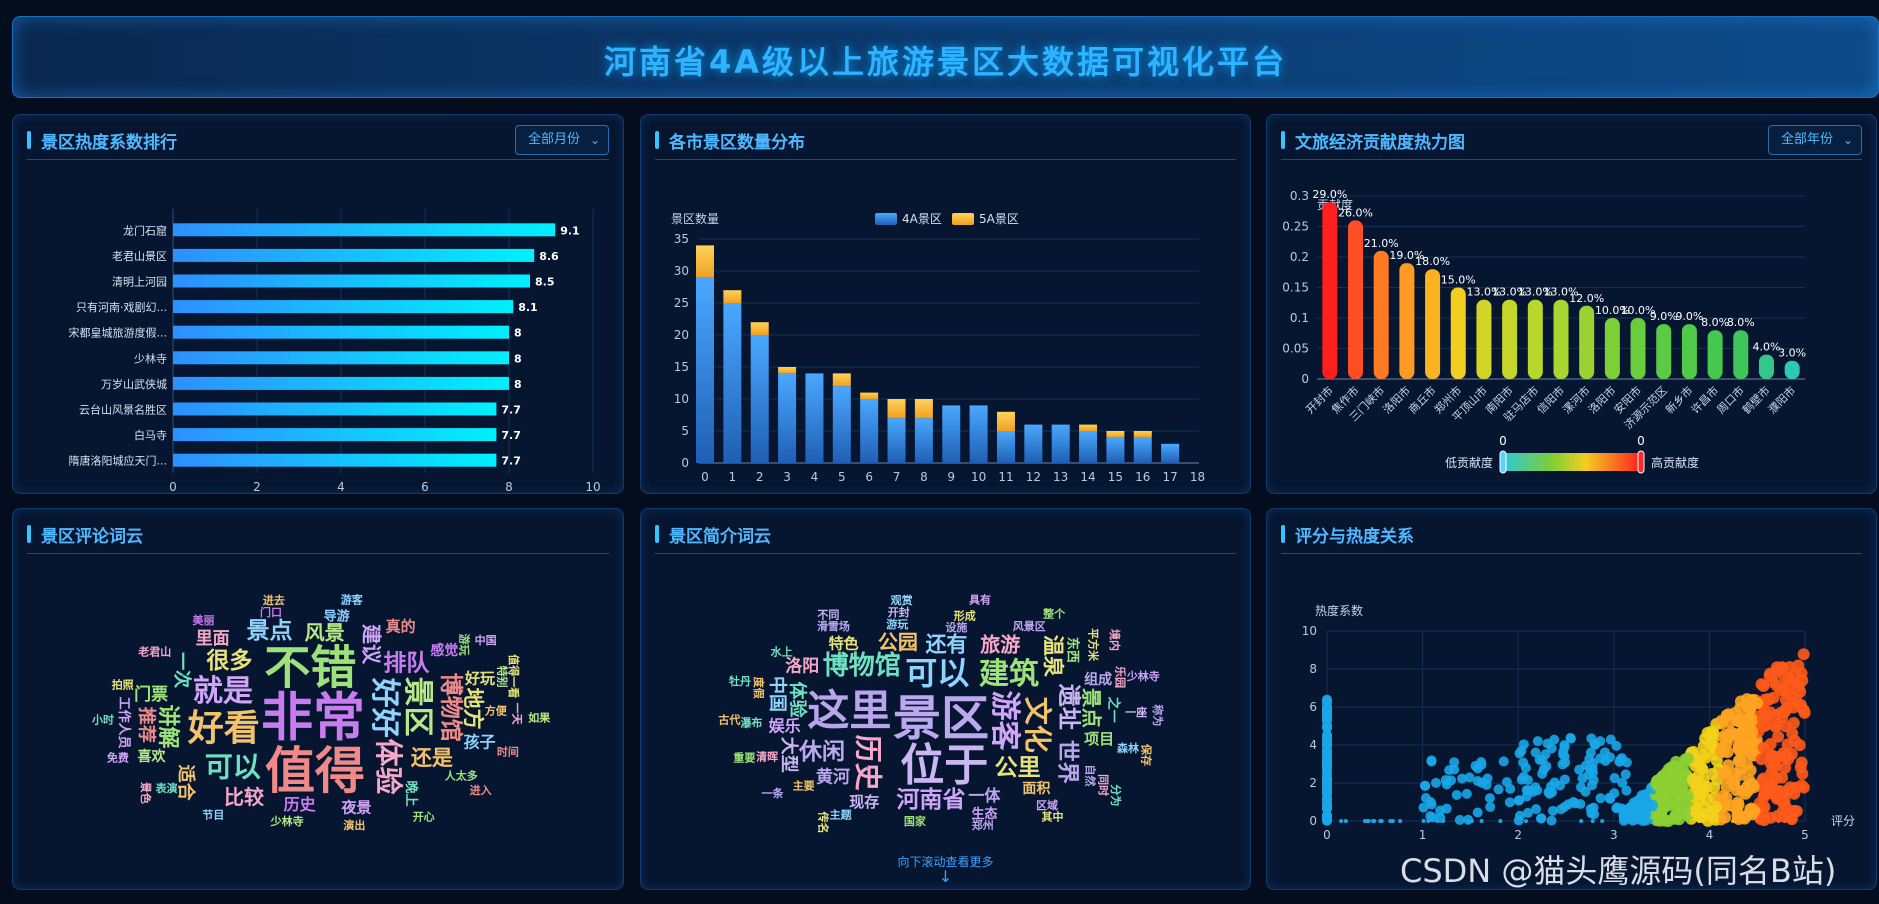  What do you see at coordinates (592, 486) in the screenshot?
I see `x-tick-label: 10` at bounding box center [592, 486].